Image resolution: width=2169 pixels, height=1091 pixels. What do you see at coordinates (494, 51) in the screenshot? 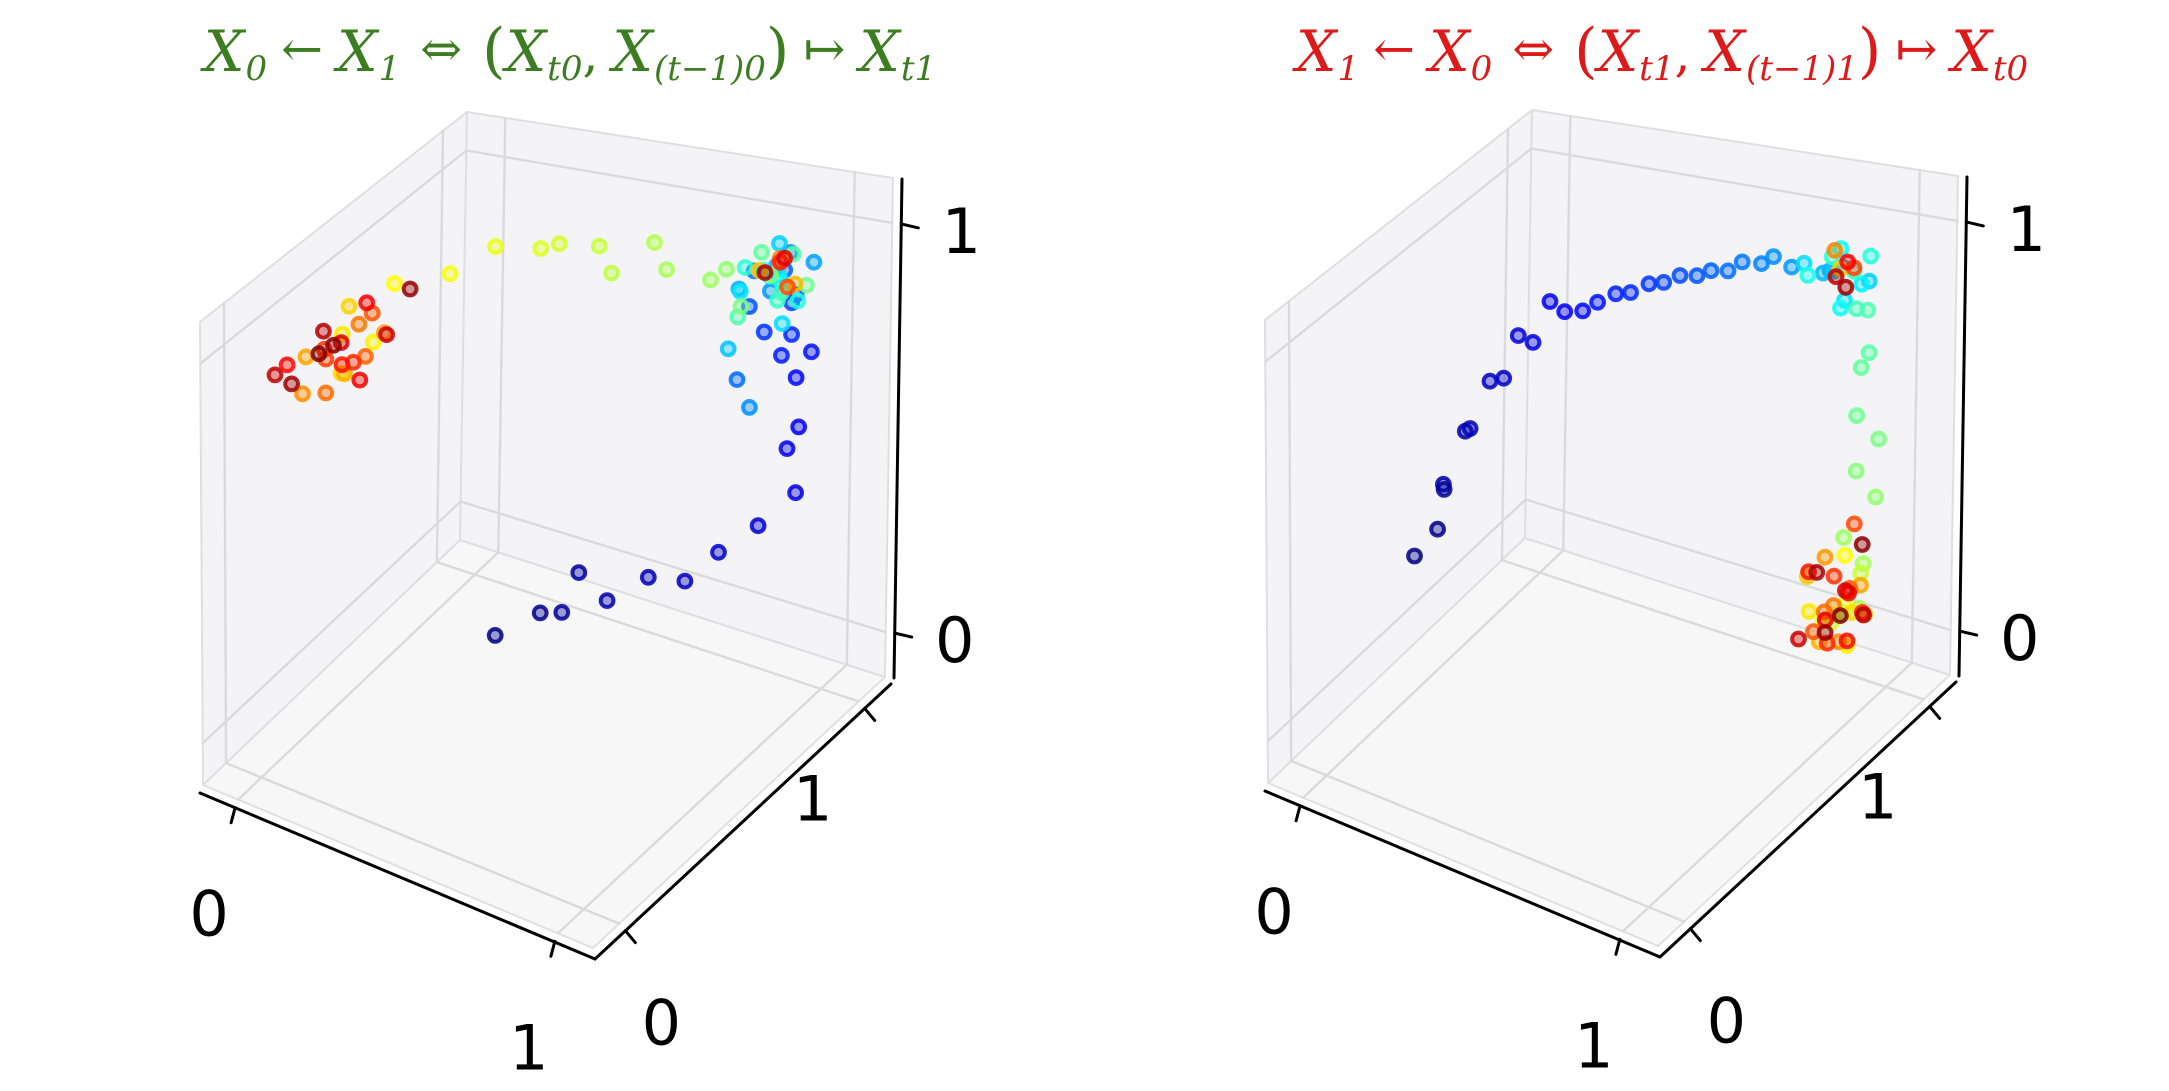
I see `title-paren: (` at bounding box center [494, 51].